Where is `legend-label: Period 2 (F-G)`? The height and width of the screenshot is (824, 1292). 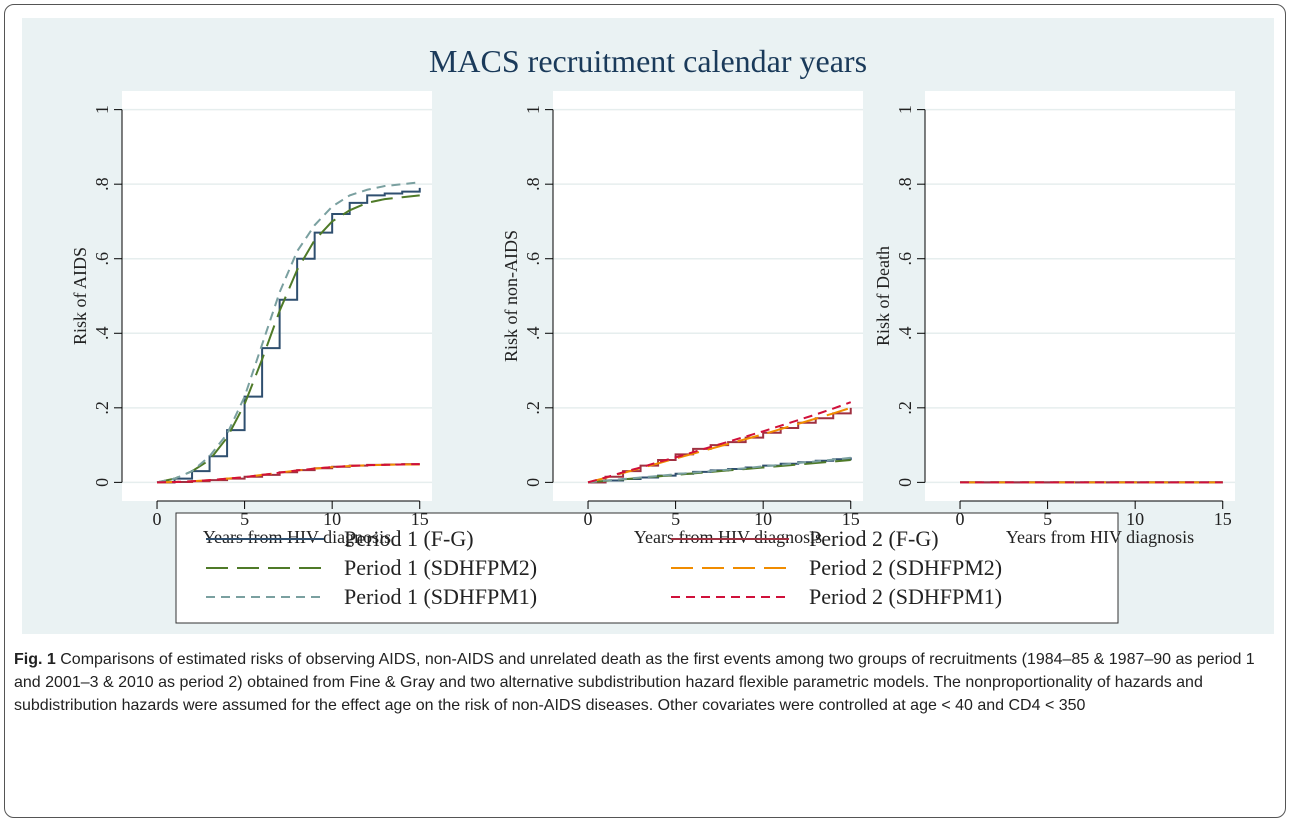
legend-label: Period 2 (F-G) is located at coordinates (874, 538).